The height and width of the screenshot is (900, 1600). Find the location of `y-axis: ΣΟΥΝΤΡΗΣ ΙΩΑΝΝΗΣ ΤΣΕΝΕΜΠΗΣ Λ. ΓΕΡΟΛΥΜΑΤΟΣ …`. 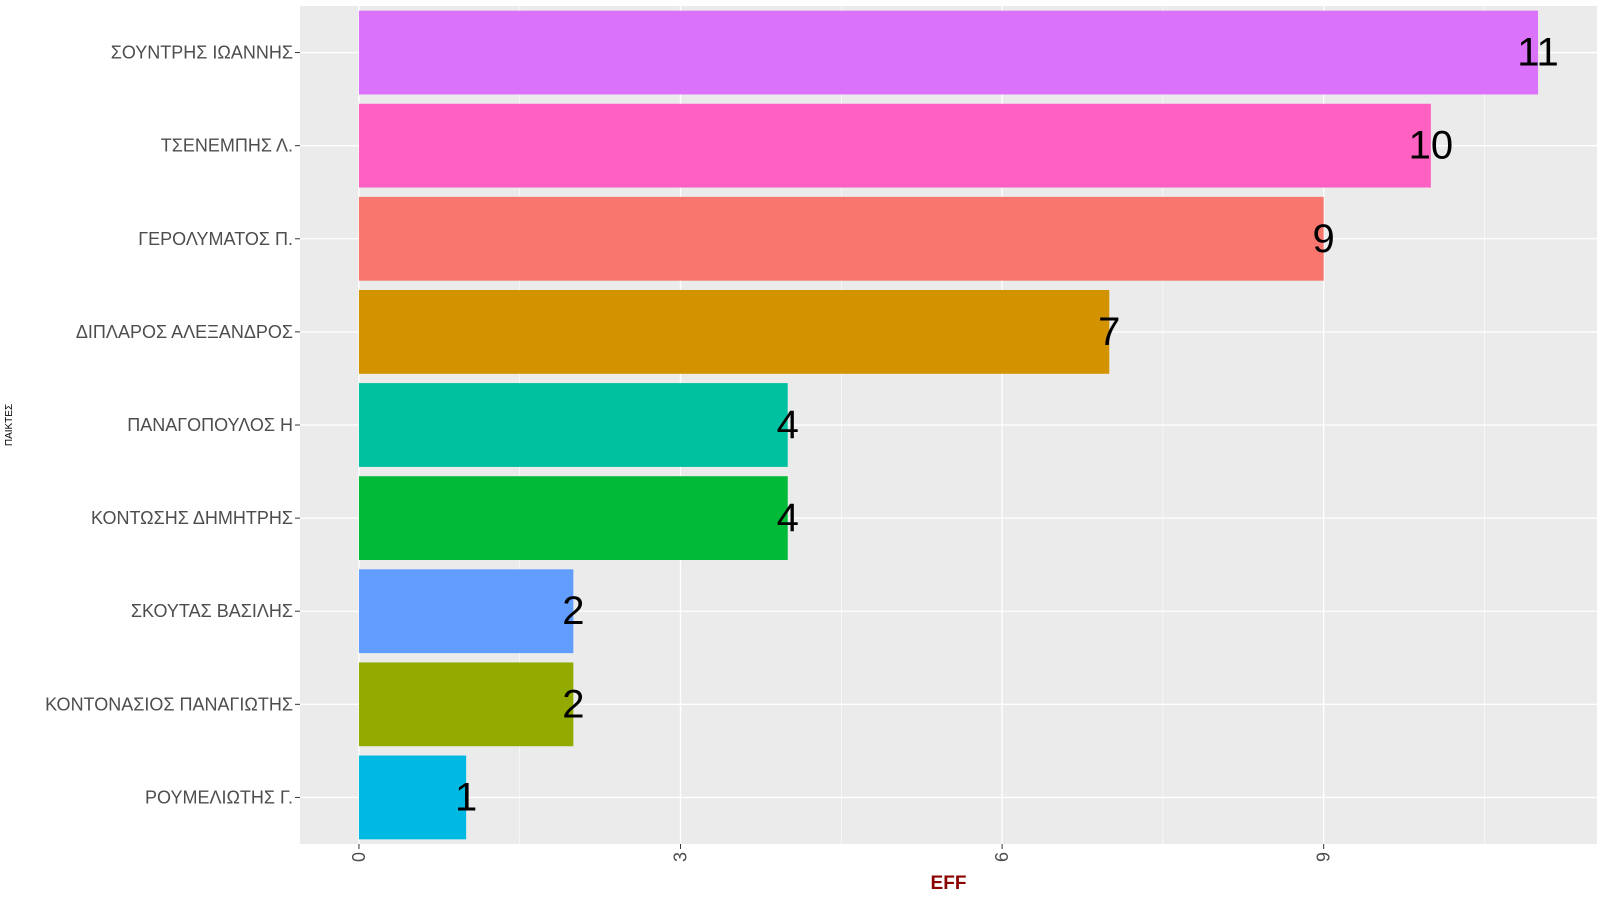

y-axis: ΣΟΥΝΤΡΗΣ ΙΩΑΝΝΗΣ ΤΣΕΝΕΜΠΗΣ Λ. ΓΕΡΟΛΥΜΑΤΟΣ … is located at coordinates (172, 425).